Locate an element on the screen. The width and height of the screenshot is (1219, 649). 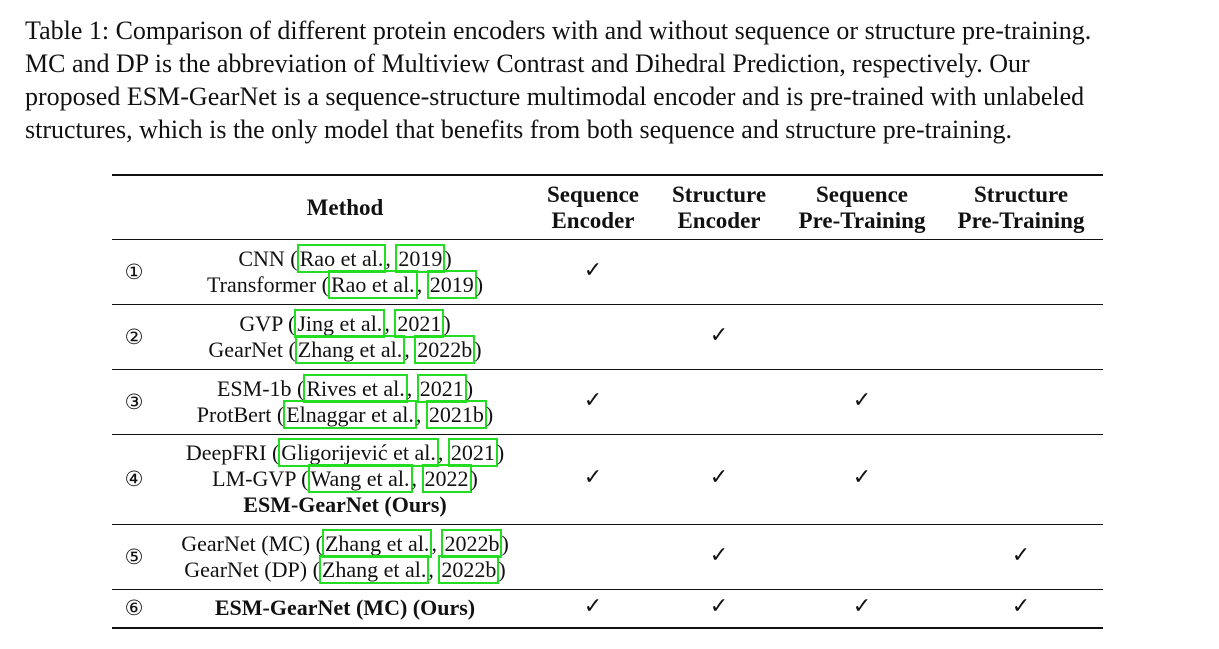
method-entry: Transformer (Rao et al., 2019) is located at coordinates (345, 284).